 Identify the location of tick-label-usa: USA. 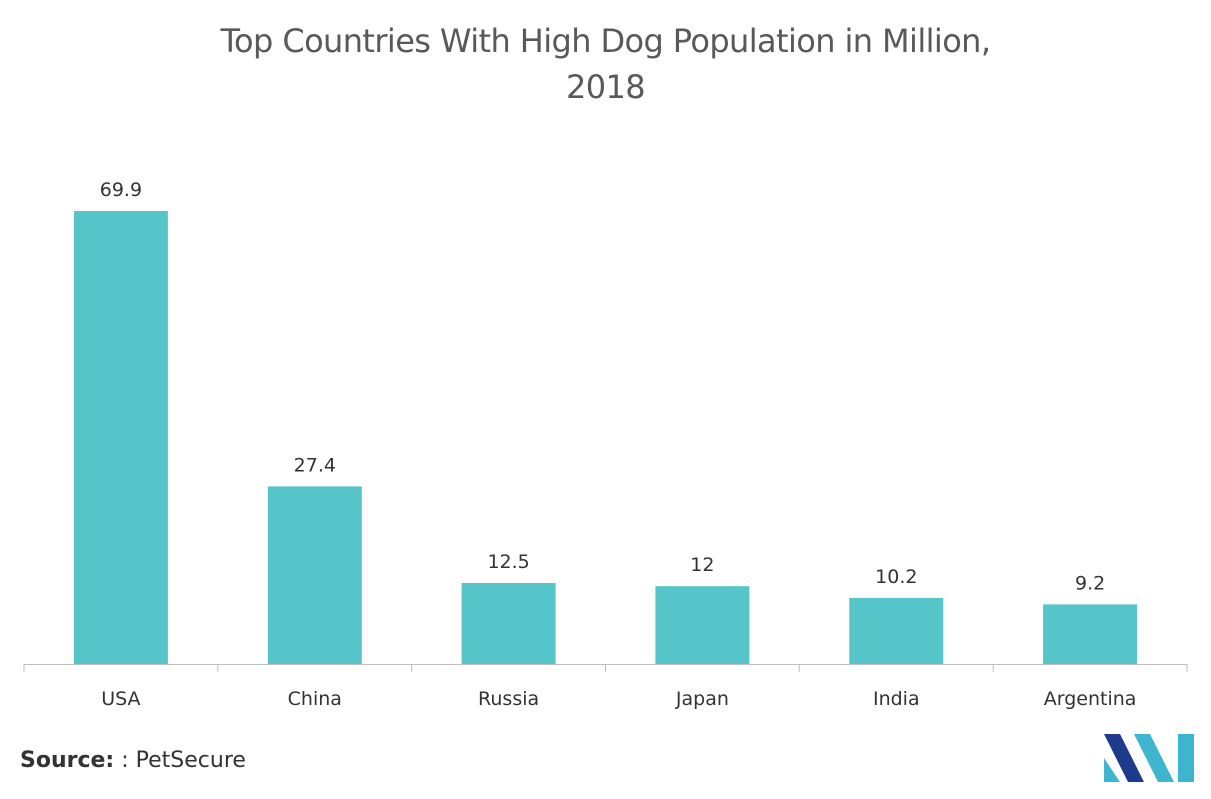
(120, 699).